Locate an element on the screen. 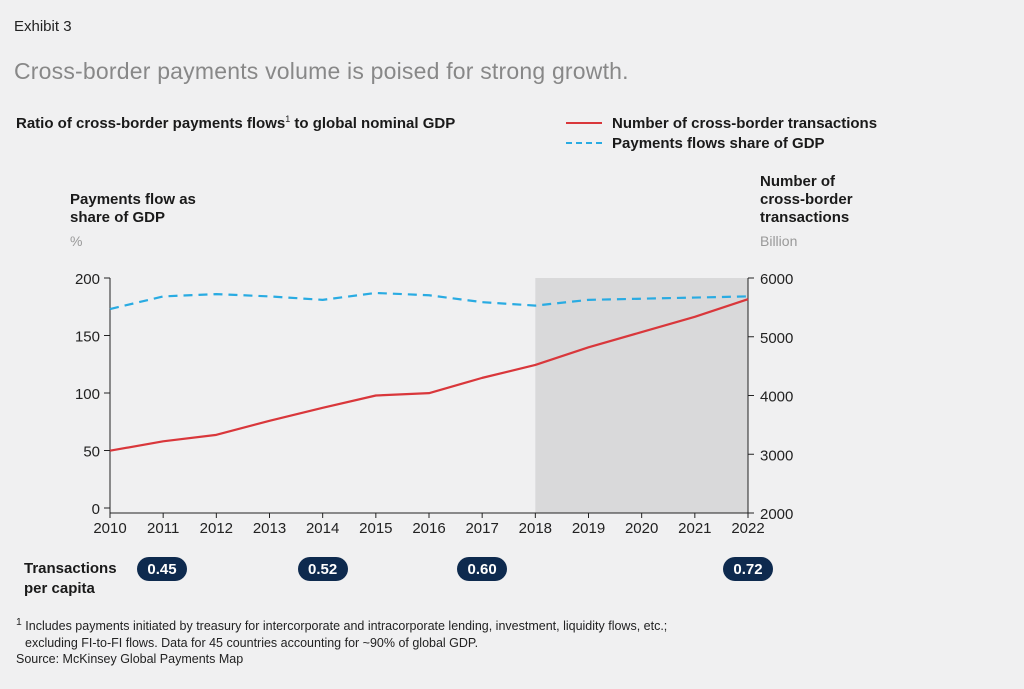 This screenshot has height=689, width=1024. series-line-transactions is located at coordinates (429, 375).